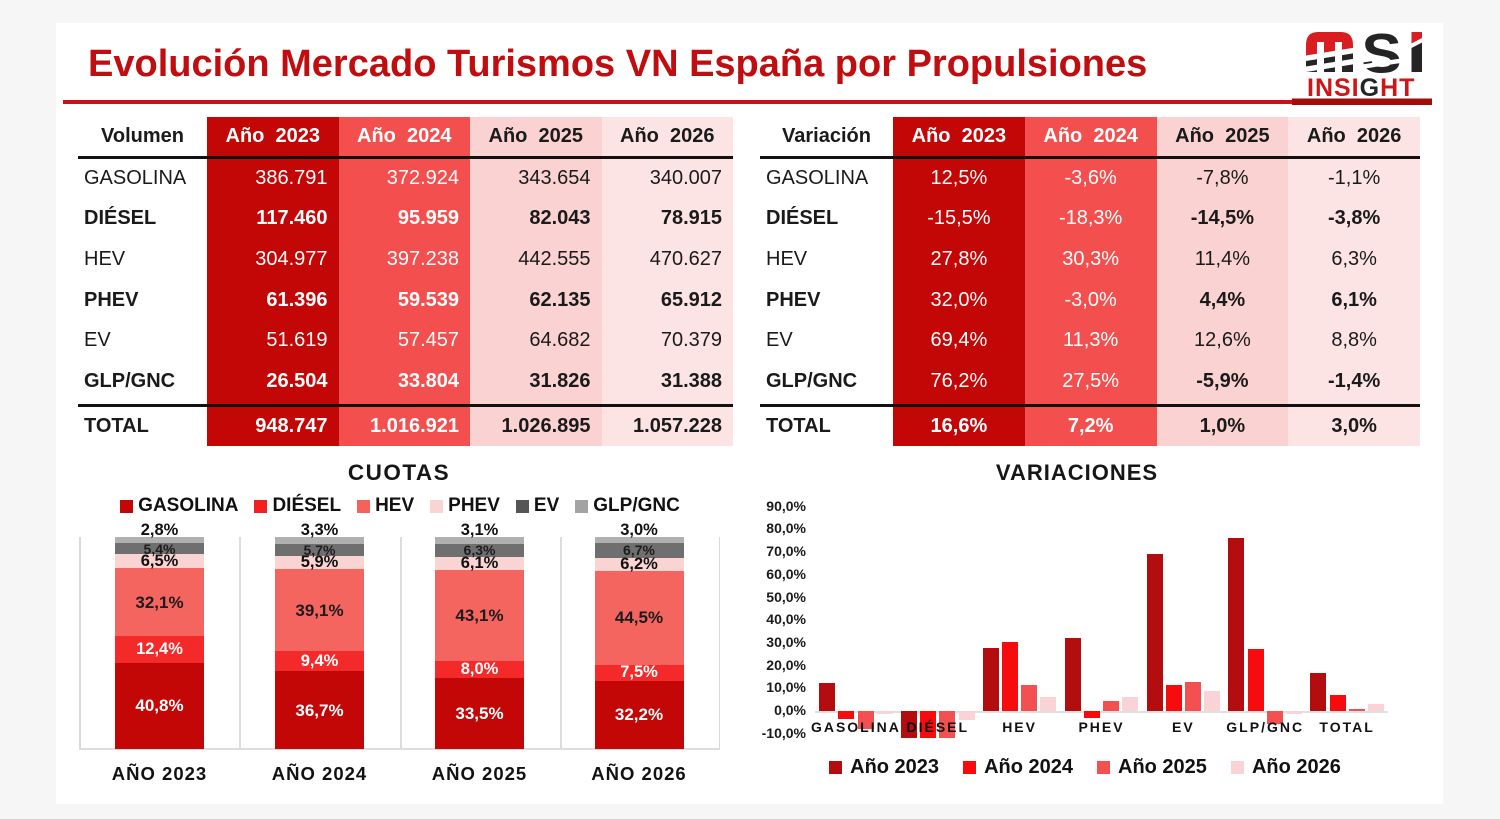 Image resolution: width=1500 pixels, height=819 pixels. What do you see at coordinates (1361, 88) in the screenshot?
I see `svg-text: INSIGHT` at bounding box center [1361, 88].